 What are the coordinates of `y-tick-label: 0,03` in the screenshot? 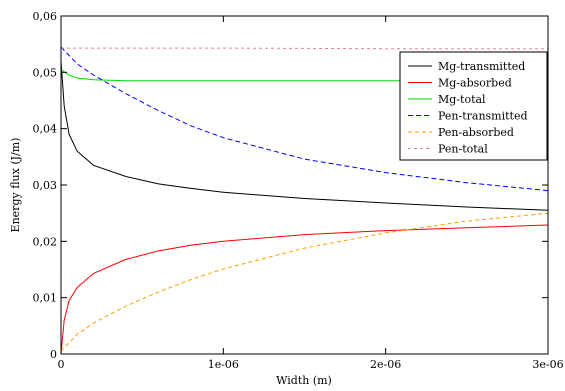 It's located at (45, 185).